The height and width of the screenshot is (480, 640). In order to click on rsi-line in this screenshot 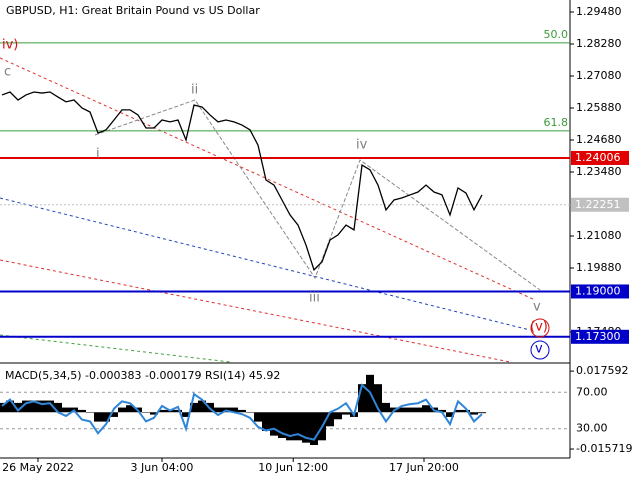, I will do `click(242, 412)`.